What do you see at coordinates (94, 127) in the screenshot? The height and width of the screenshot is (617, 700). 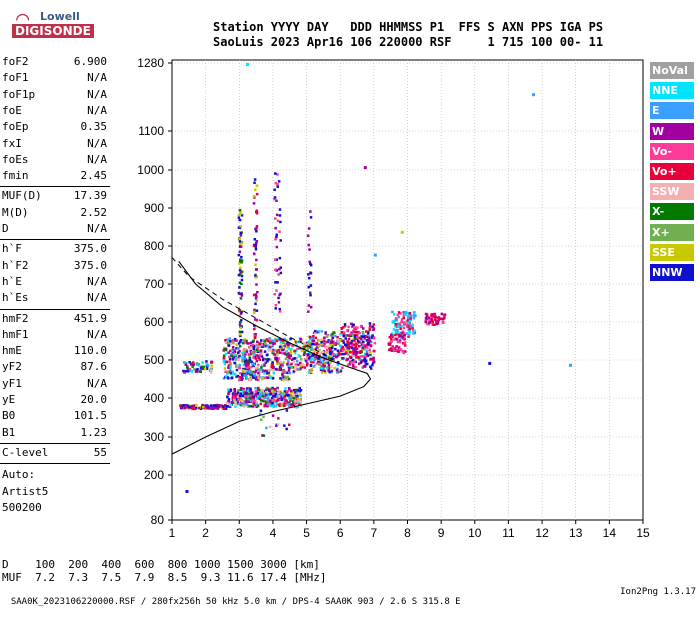 I see `param-value: 0.35` at bounding box center [94, 127].